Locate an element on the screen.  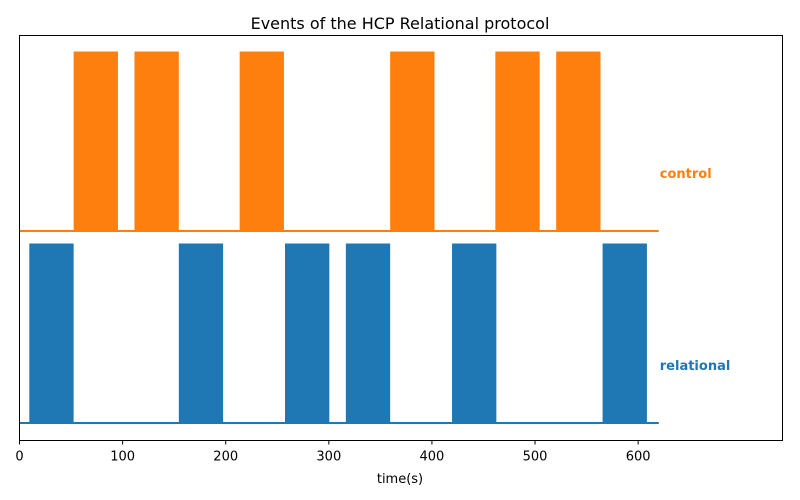
x-tick-label-0: 0 is located at coordinates (19, 457).